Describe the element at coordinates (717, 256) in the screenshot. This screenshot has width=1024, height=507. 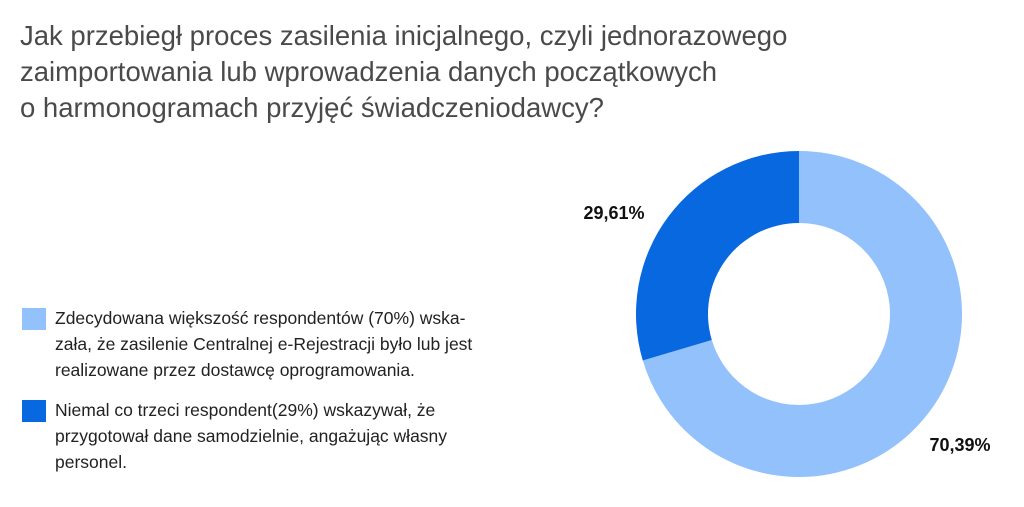
I see `donut-slice-self-prepared` at that location.